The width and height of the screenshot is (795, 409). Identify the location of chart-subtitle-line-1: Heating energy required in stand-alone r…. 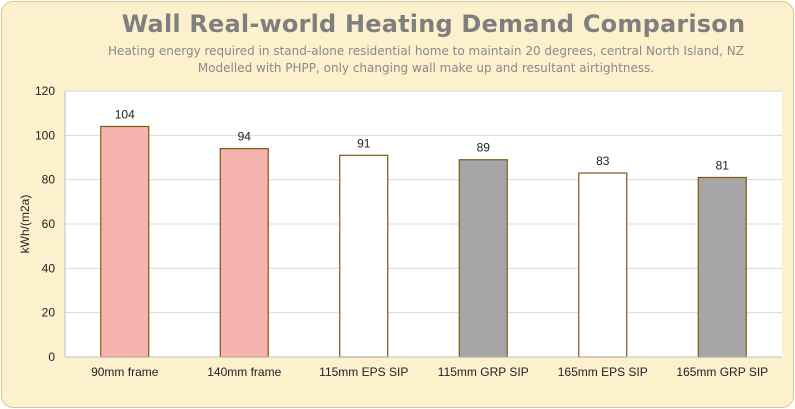
(426, 51).